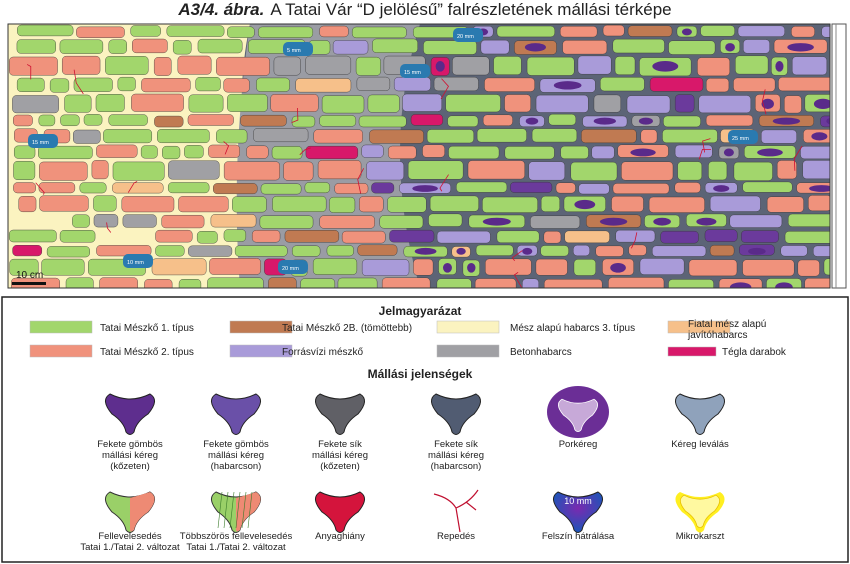 The width and height of the screenshot is (850, 564). I want to click on phenomenon-label: Kéreg leválás, so click(700, 444).